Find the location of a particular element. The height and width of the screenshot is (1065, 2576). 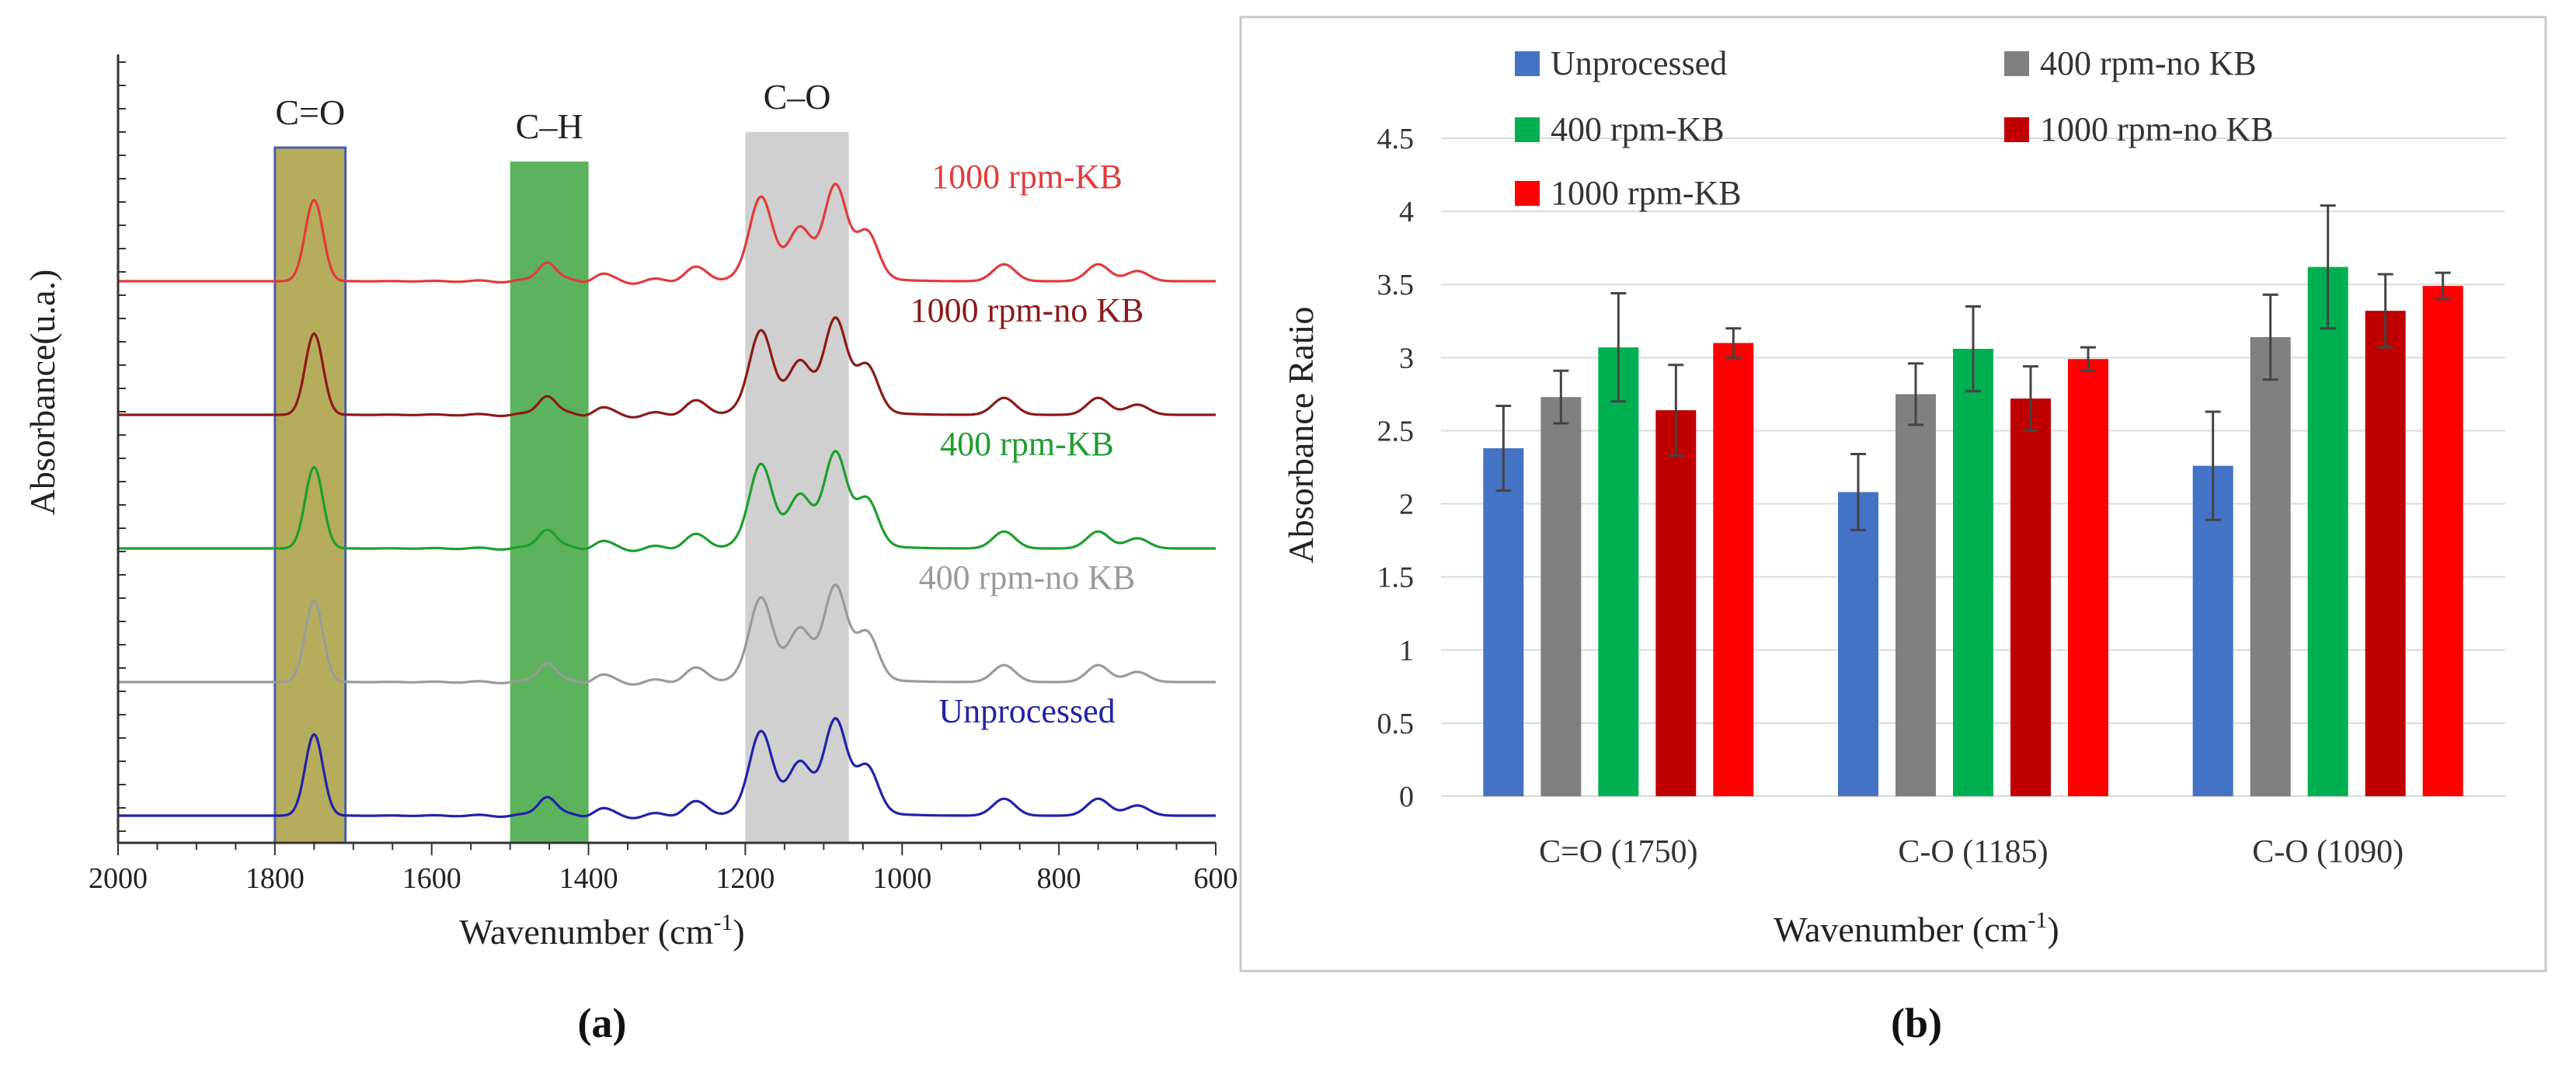

panel-b-y-tick-label: 0.5 is located at coordinates (1396, 724).